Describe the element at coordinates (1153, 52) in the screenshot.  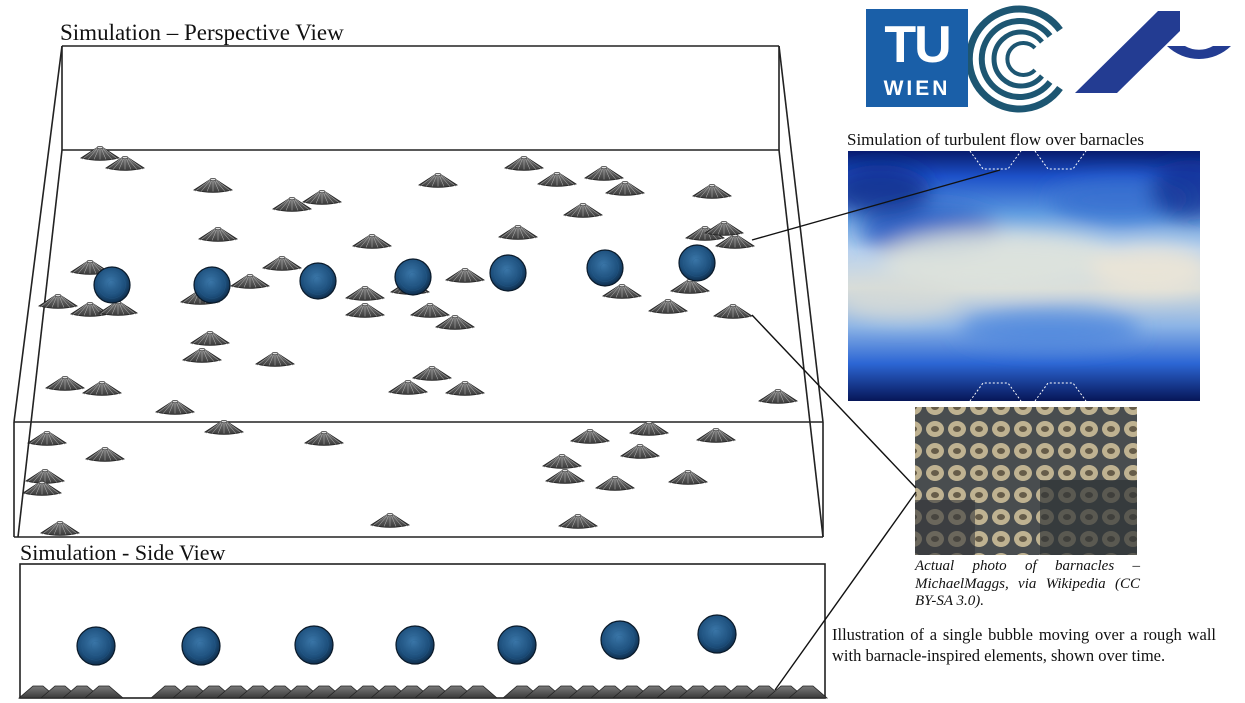
I see `au-logo` at that location.